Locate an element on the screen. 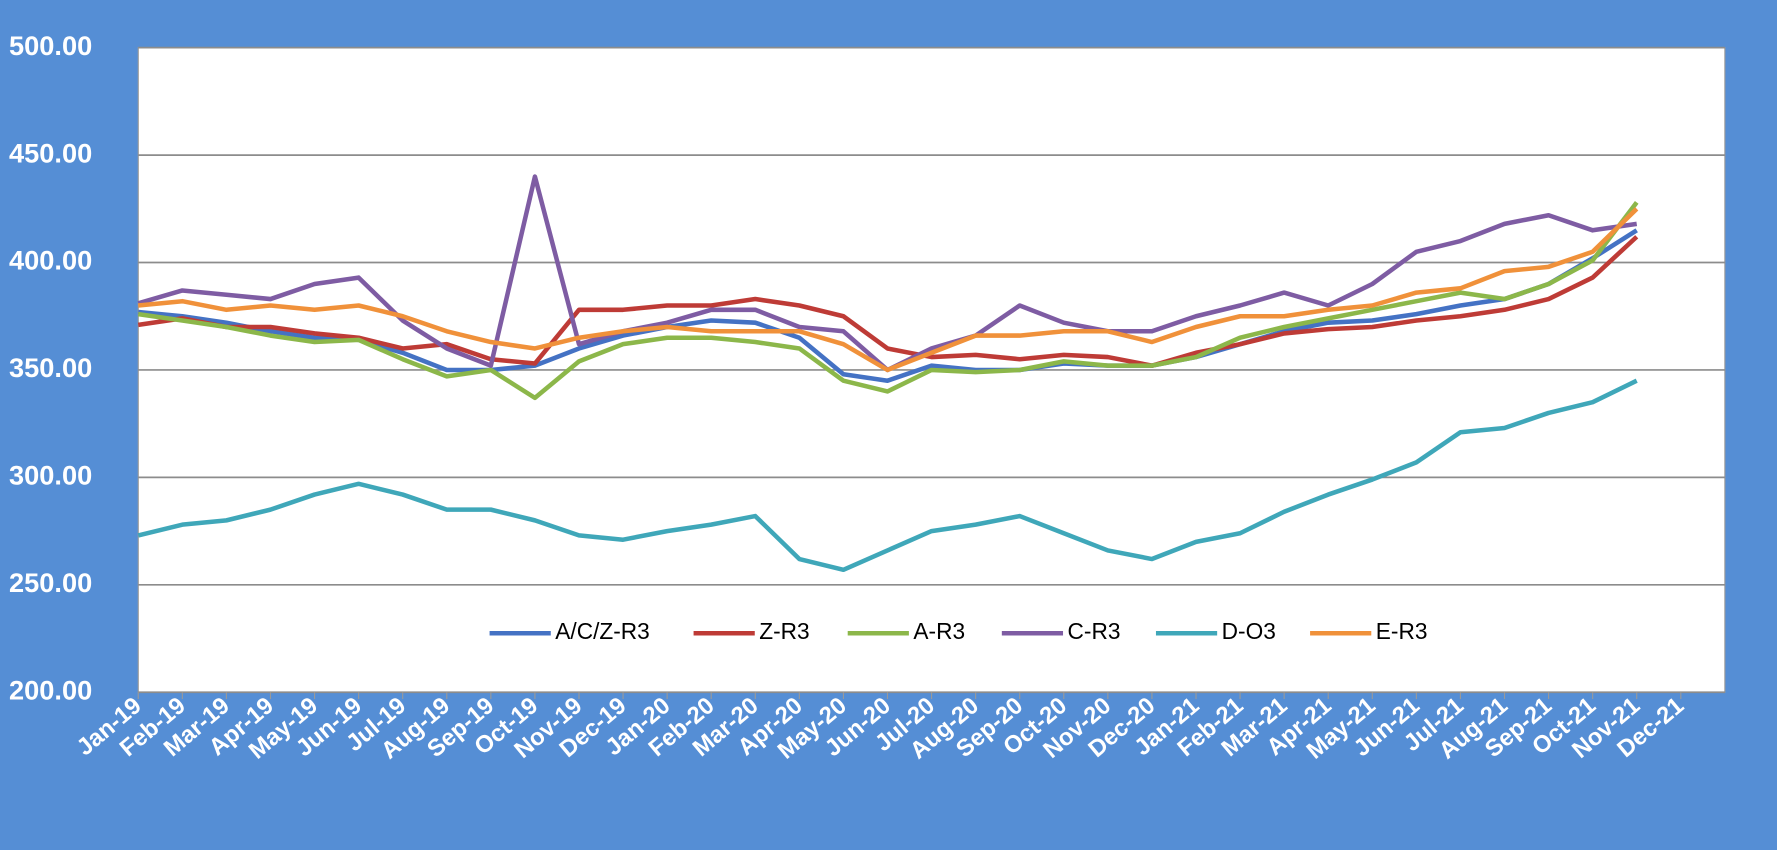 The height and width of the screenshot is (850, 1777). legend-label: D-O3 is located at coordinates (1249, 631).